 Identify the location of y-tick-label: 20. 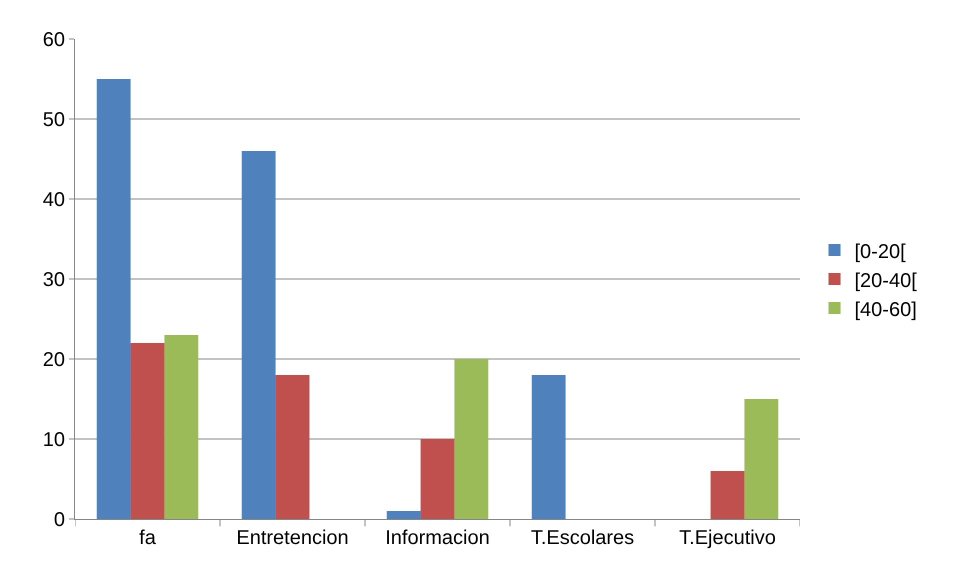
(53, 360).